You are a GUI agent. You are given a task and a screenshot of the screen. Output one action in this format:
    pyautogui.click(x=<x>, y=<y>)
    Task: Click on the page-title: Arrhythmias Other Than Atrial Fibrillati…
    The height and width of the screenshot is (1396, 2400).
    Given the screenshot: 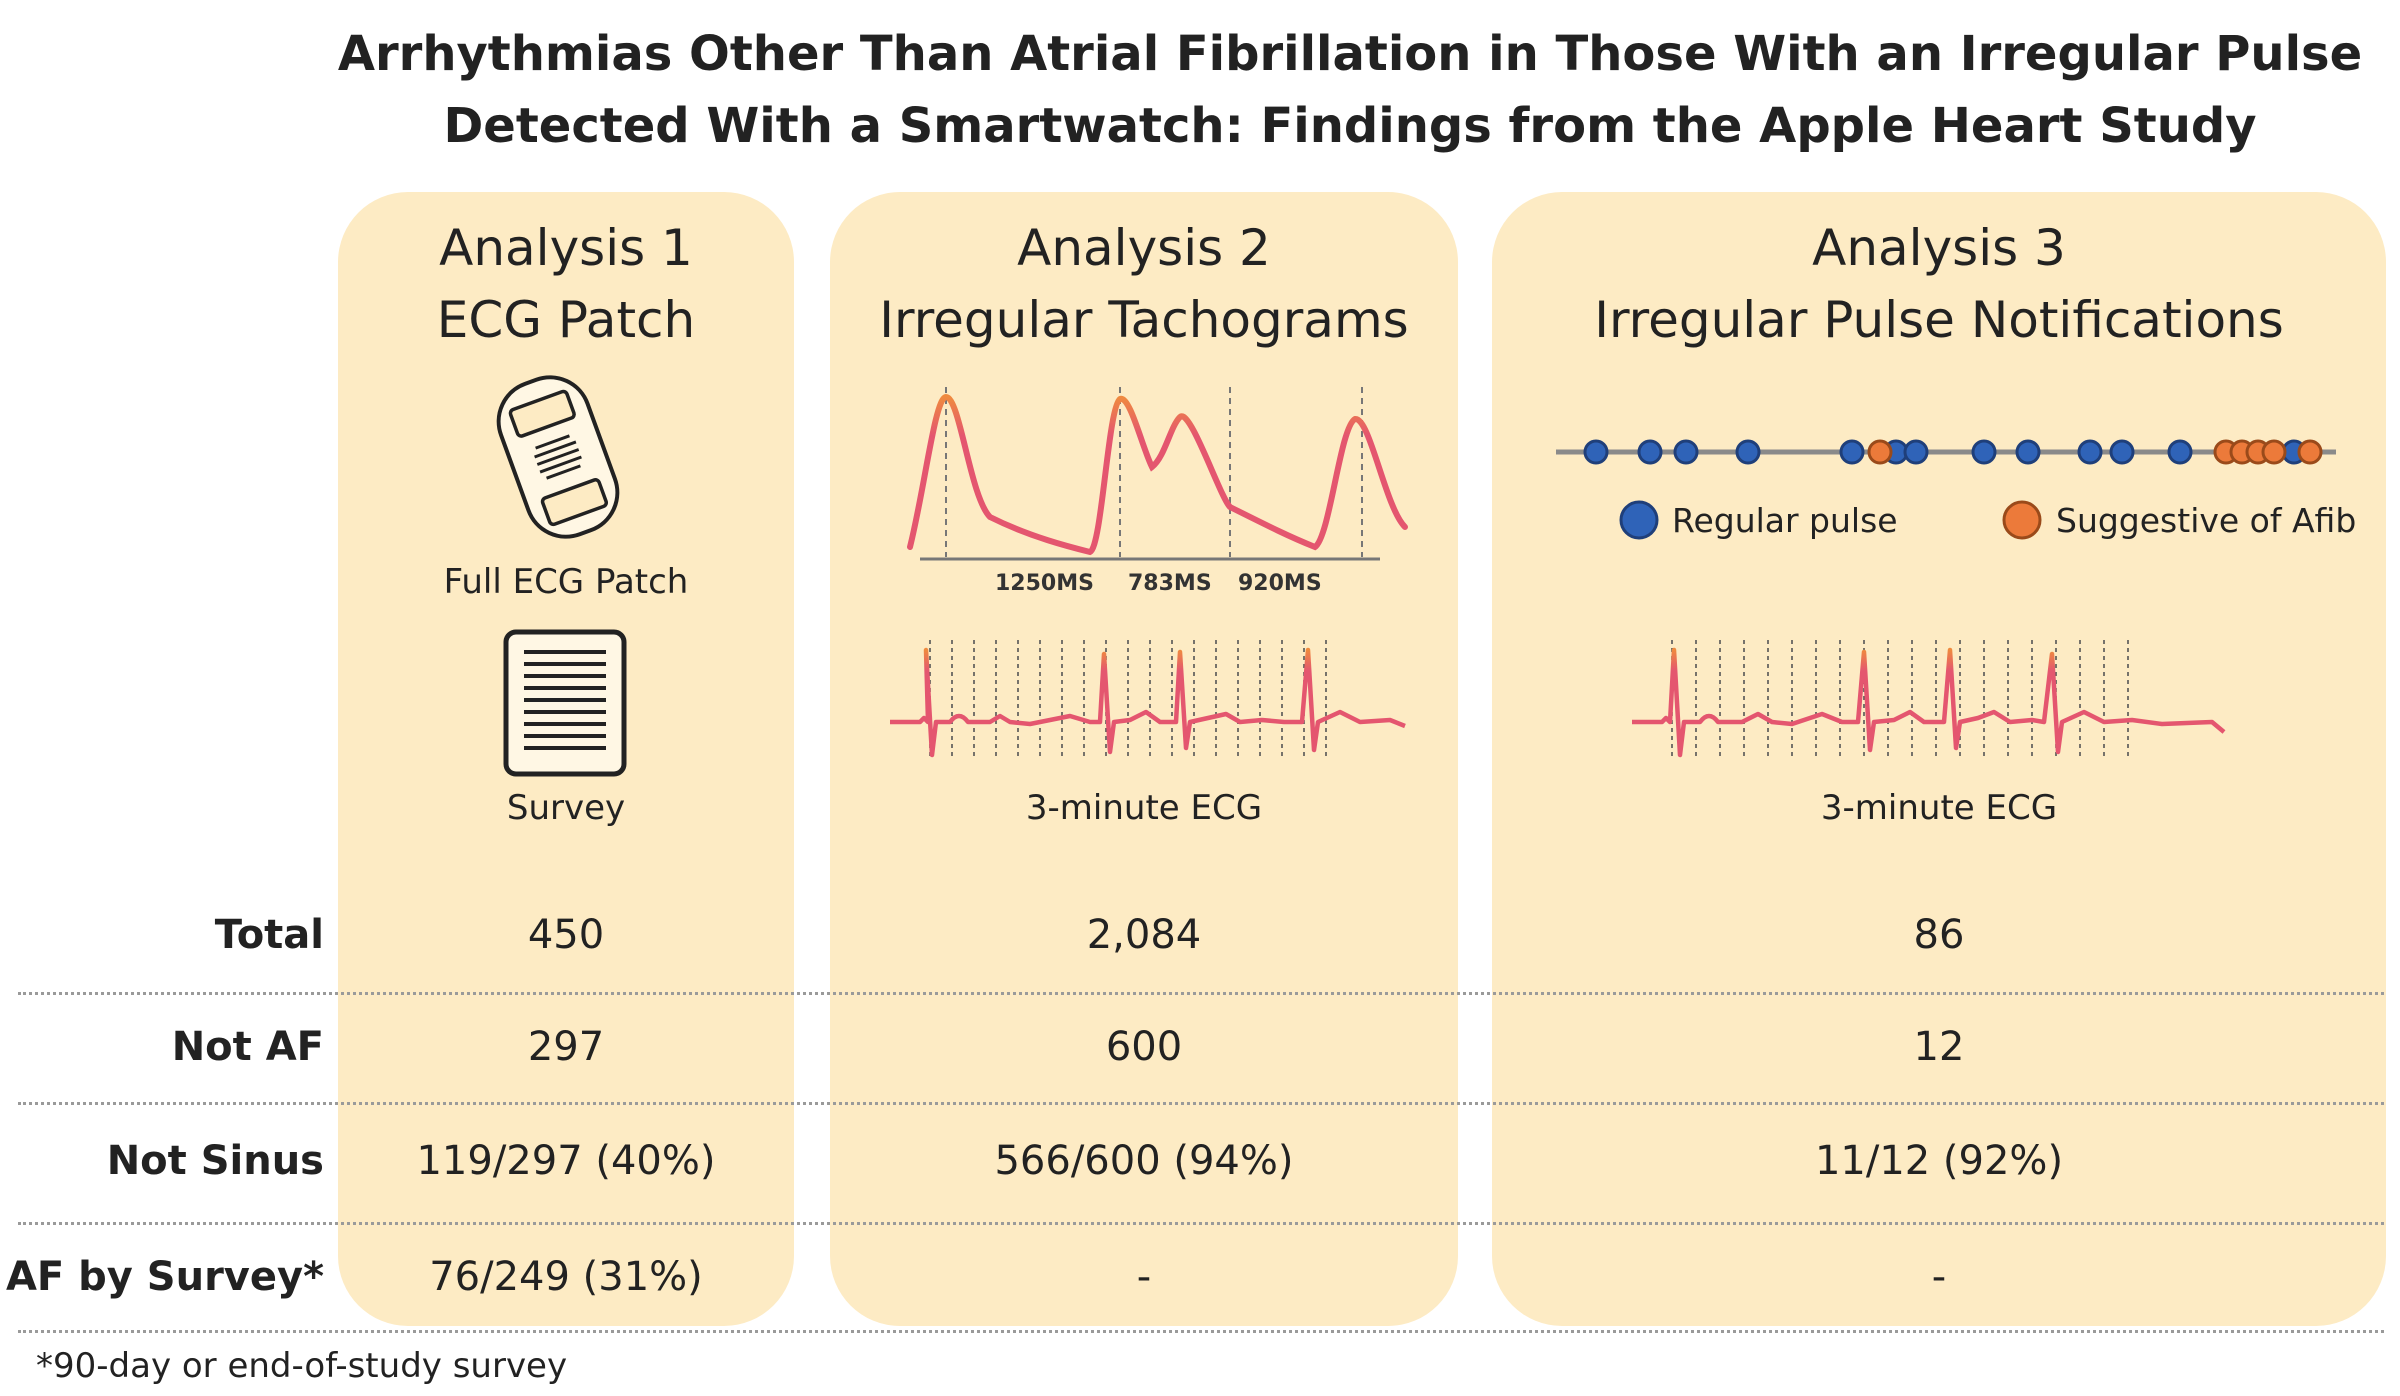 What is the action you would take?
    pyautogui.click(x=1350, y=90)
    